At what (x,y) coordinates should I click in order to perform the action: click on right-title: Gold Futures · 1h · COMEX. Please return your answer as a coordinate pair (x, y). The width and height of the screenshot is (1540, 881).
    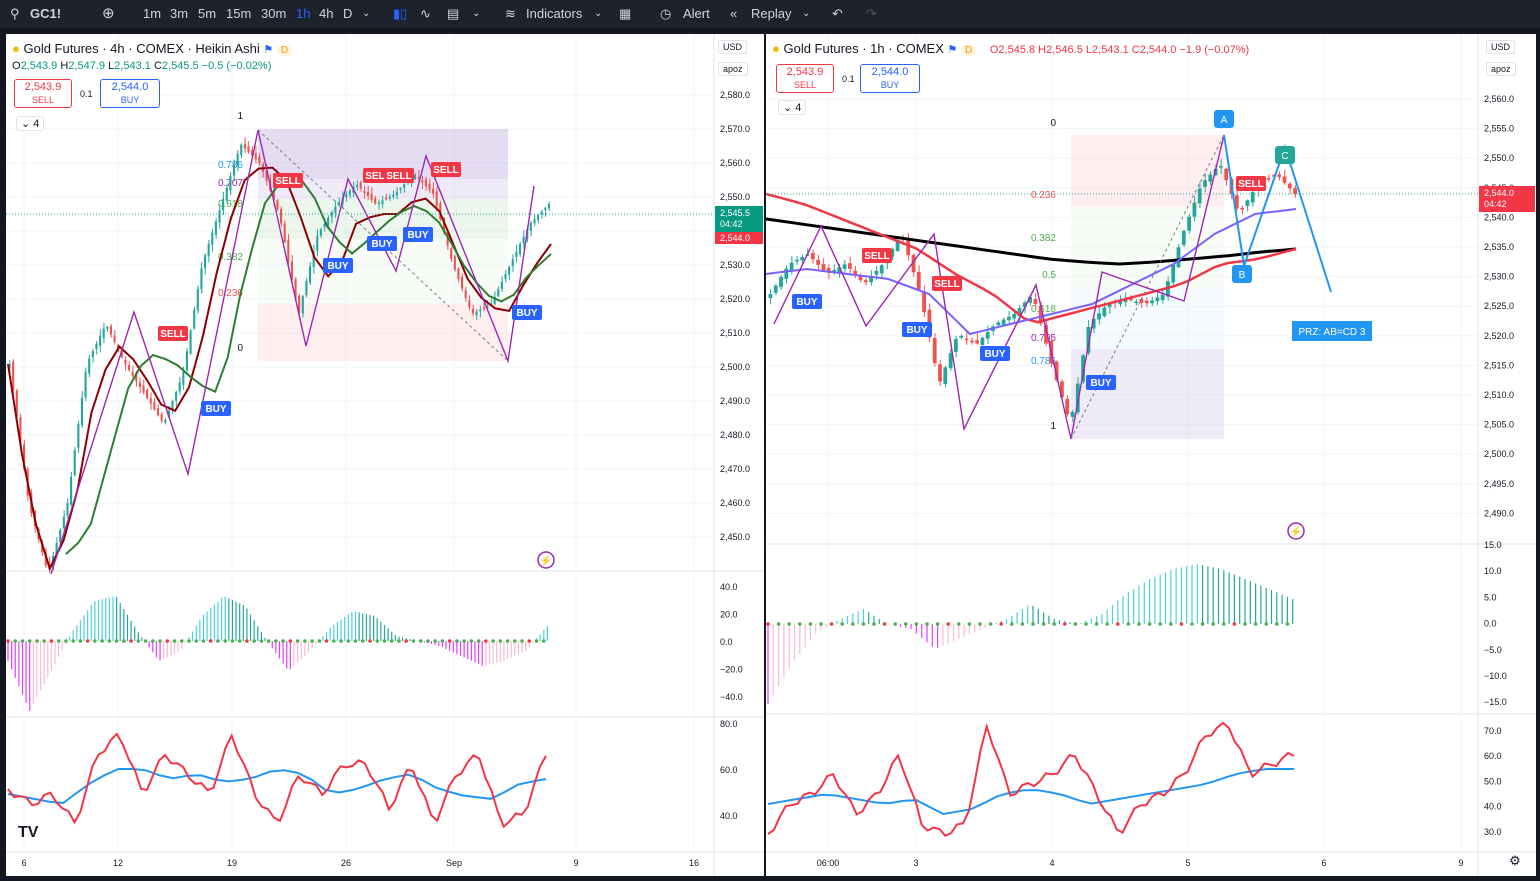
    Looking at the image, I should click on (863, 48).